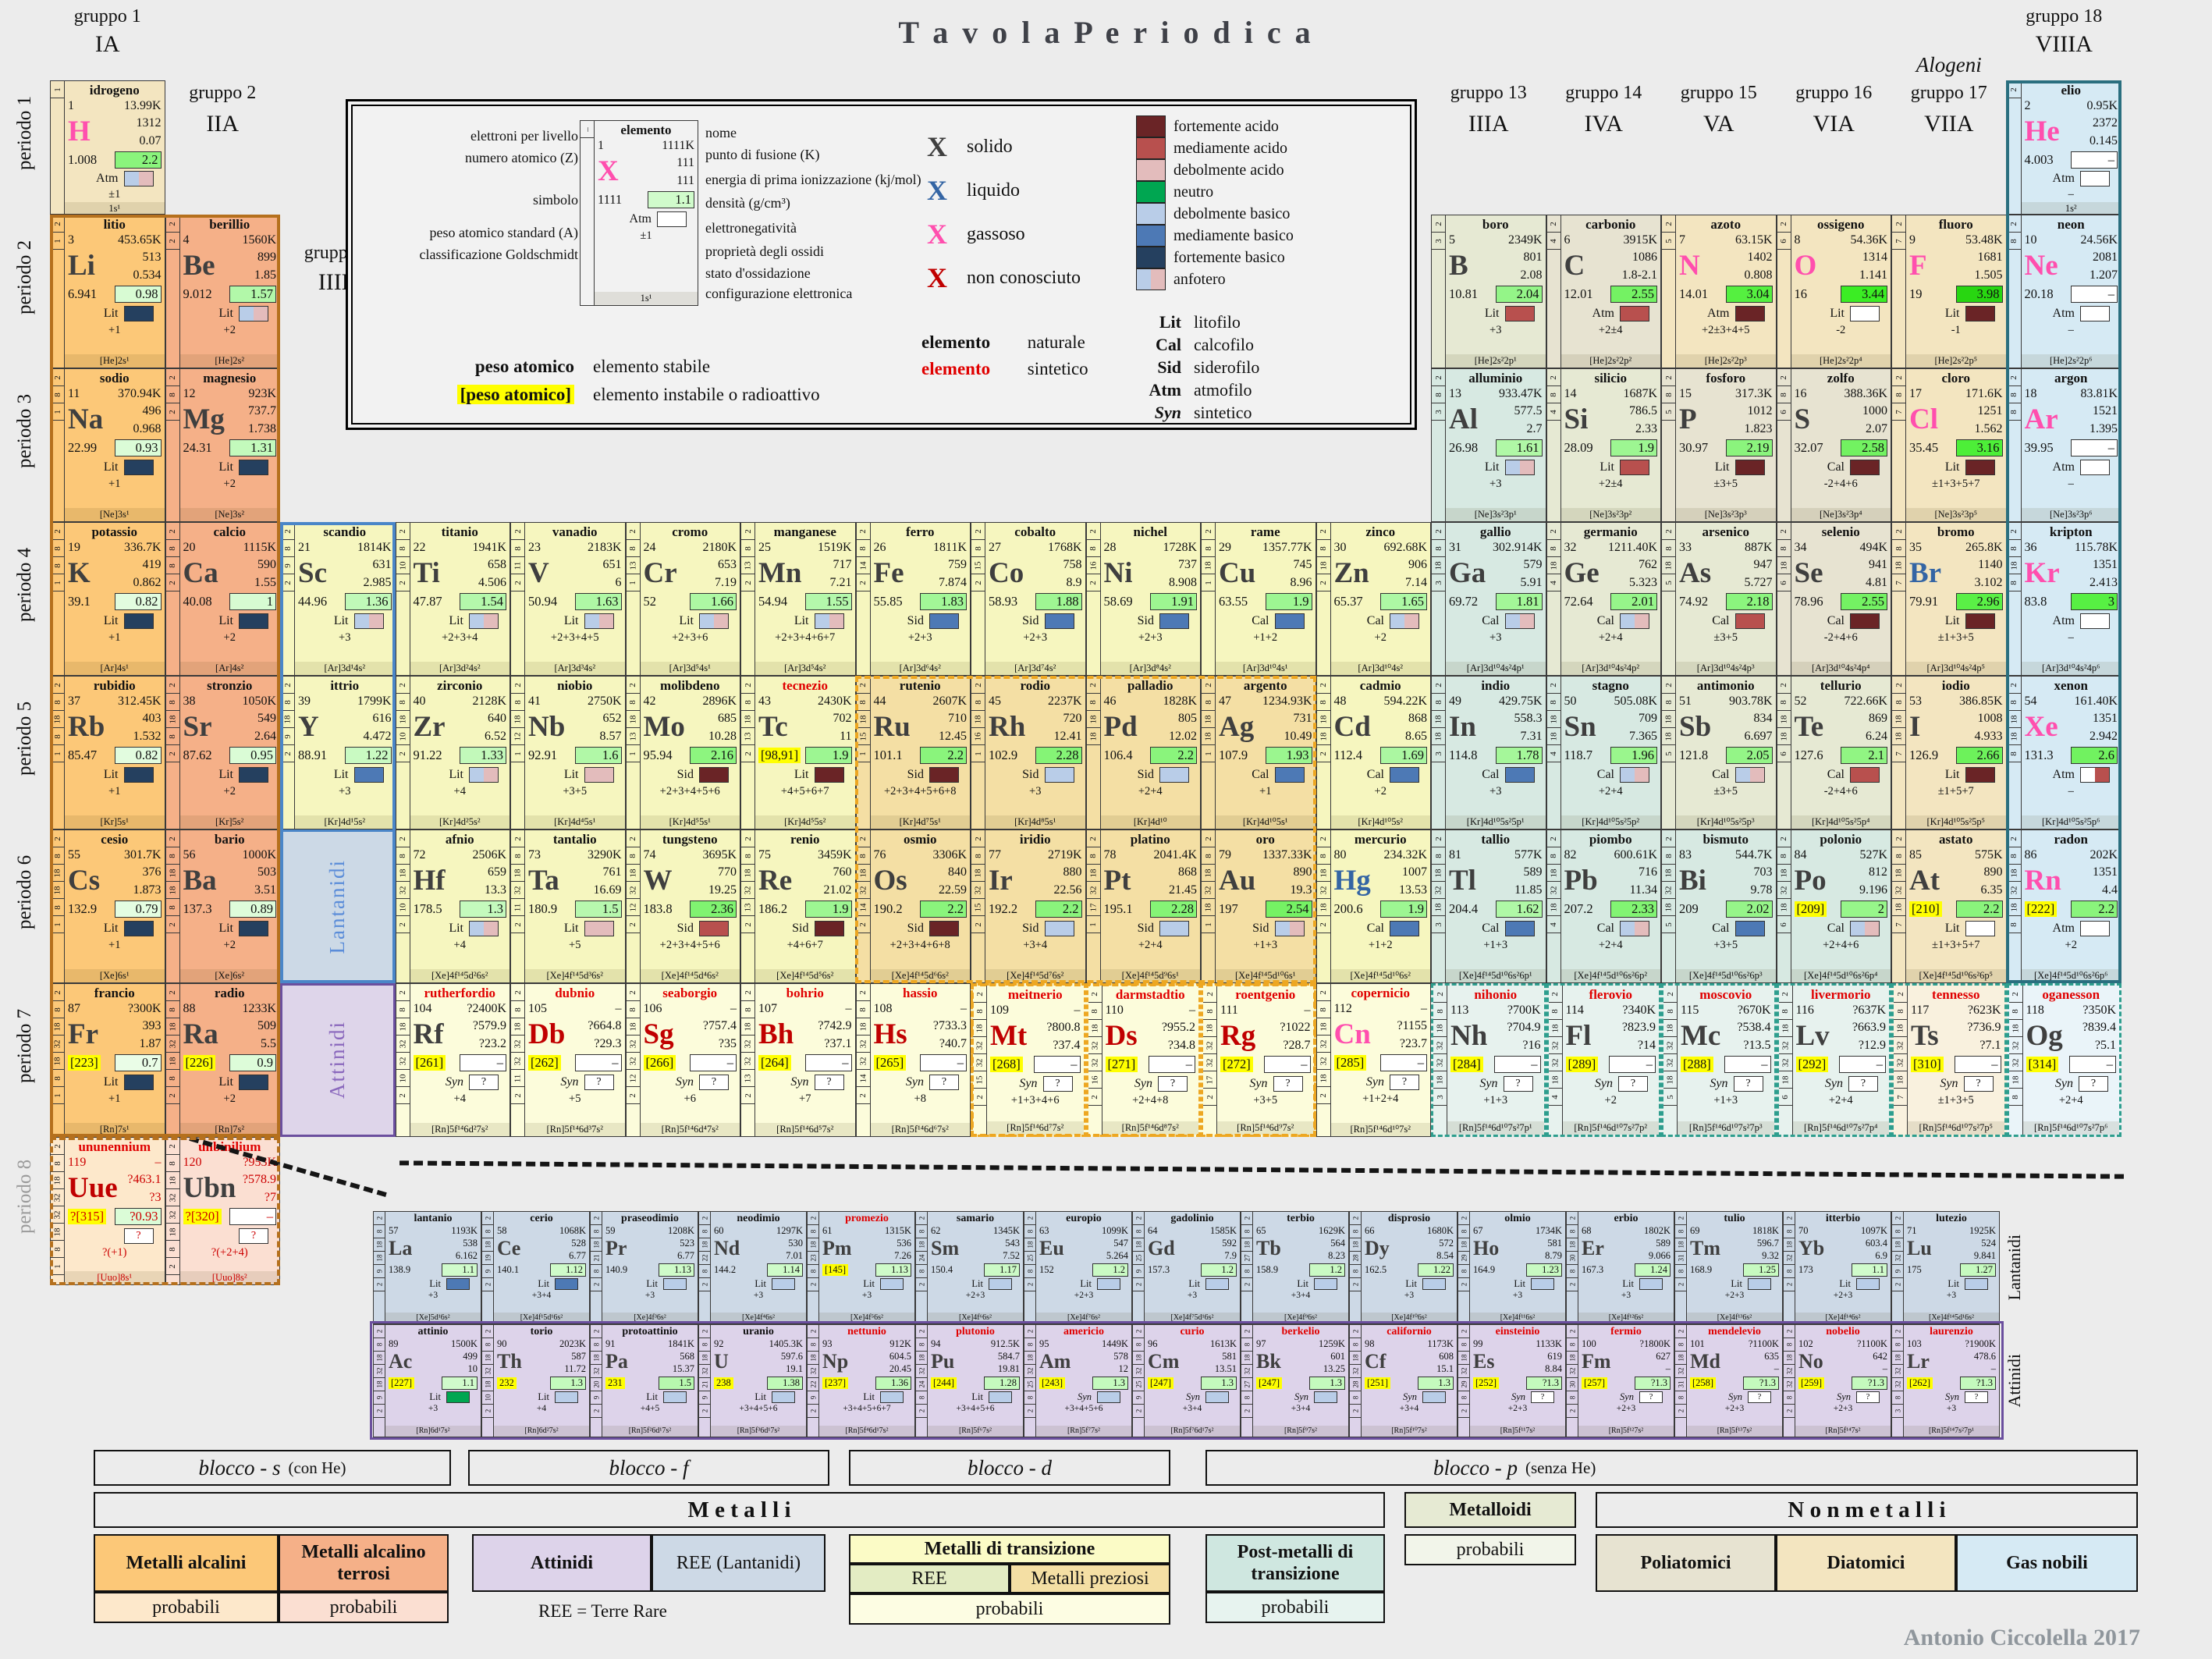 Image resolution: width=2212 pixels, height=1659 pixels. Describe the element at coordinates (1209, 906) in the screenshot. I see `electron-shell-strip: 2 8 18 32 18 1` at that location.